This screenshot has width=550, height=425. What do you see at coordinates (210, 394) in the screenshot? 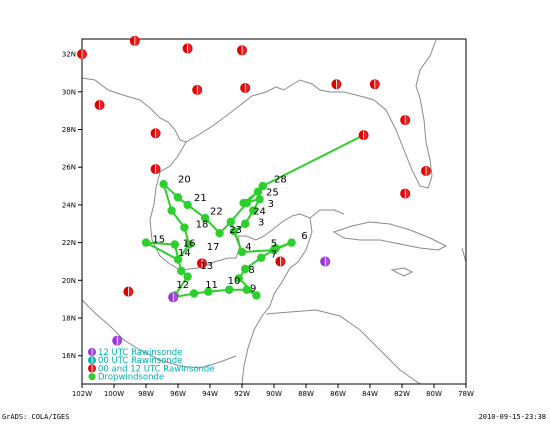
I see `lon-tick-label: 94W` at bounding box center [210, 394].